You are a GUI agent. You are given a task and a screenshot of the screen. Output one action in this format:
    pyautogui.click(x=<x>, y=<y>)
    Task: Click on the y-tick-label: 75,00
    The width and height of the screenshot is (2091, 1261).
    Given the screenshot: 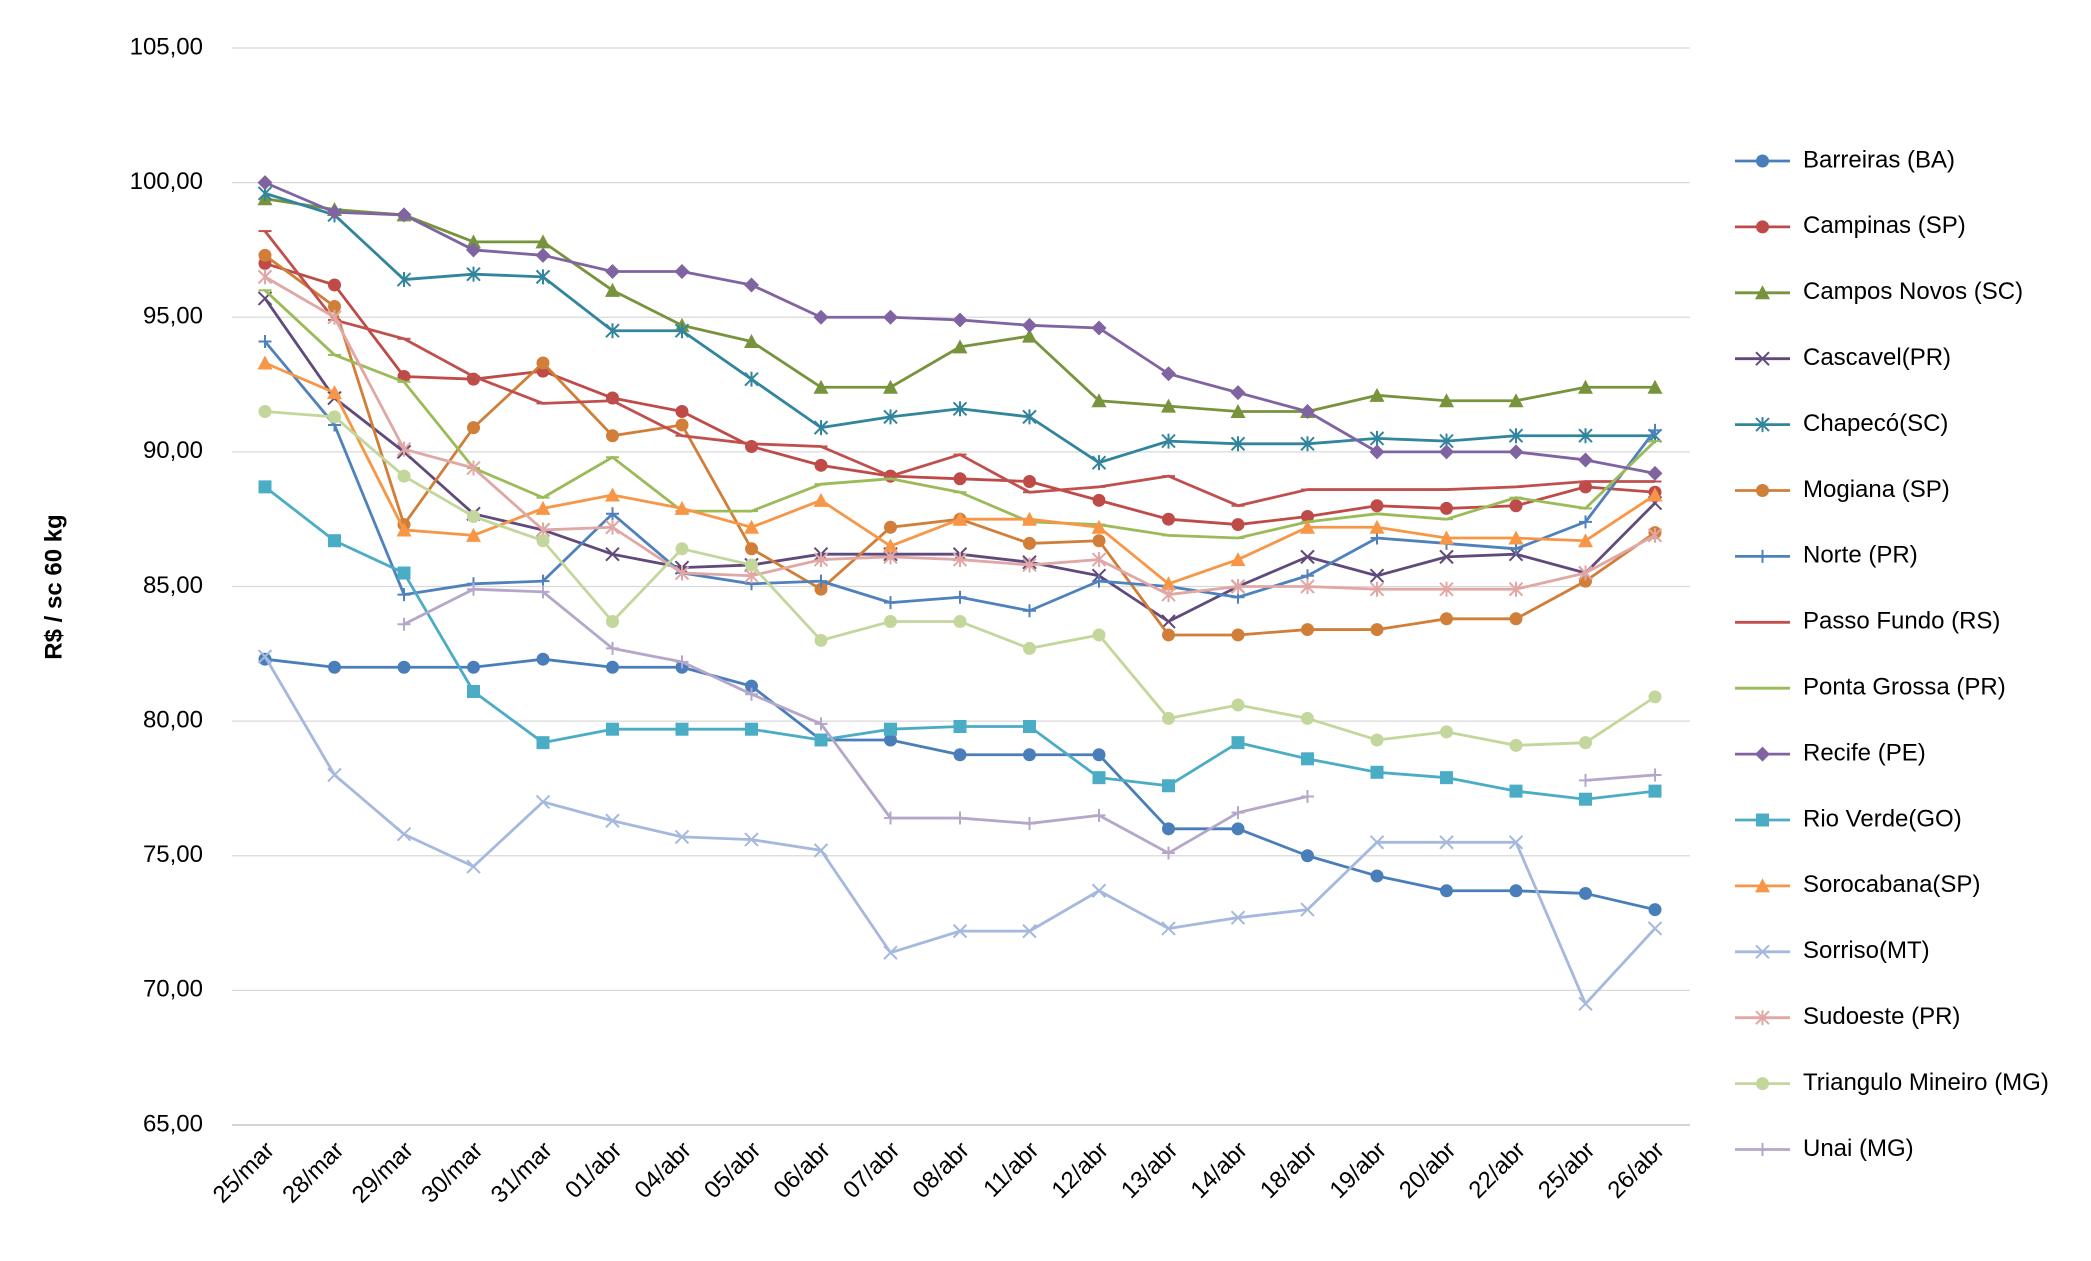 What is the action you would take?
    pyautogui.click(x=173, y=854)
    